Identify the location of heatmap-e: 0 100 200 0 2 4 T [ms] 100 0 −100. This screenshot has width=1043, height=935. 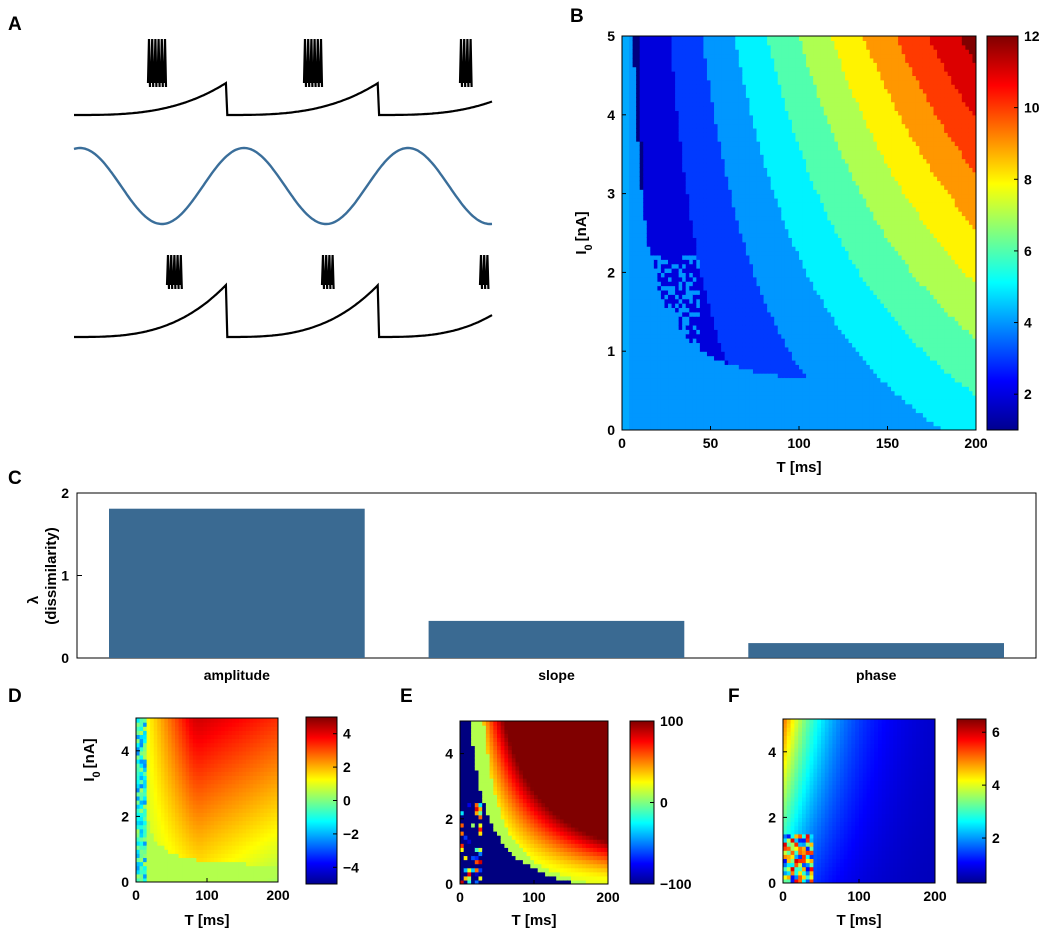
(568, 821).